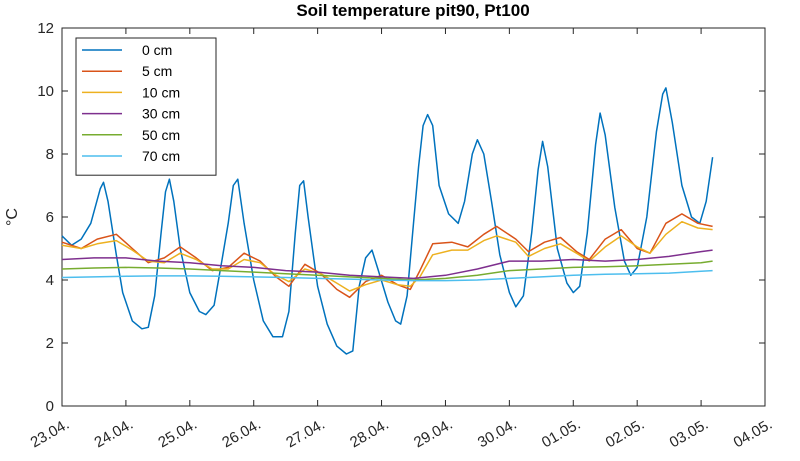 The width and height of the screenshot is (800, 461). I want to click on legend-label: 70 cm, so click(161, 156).